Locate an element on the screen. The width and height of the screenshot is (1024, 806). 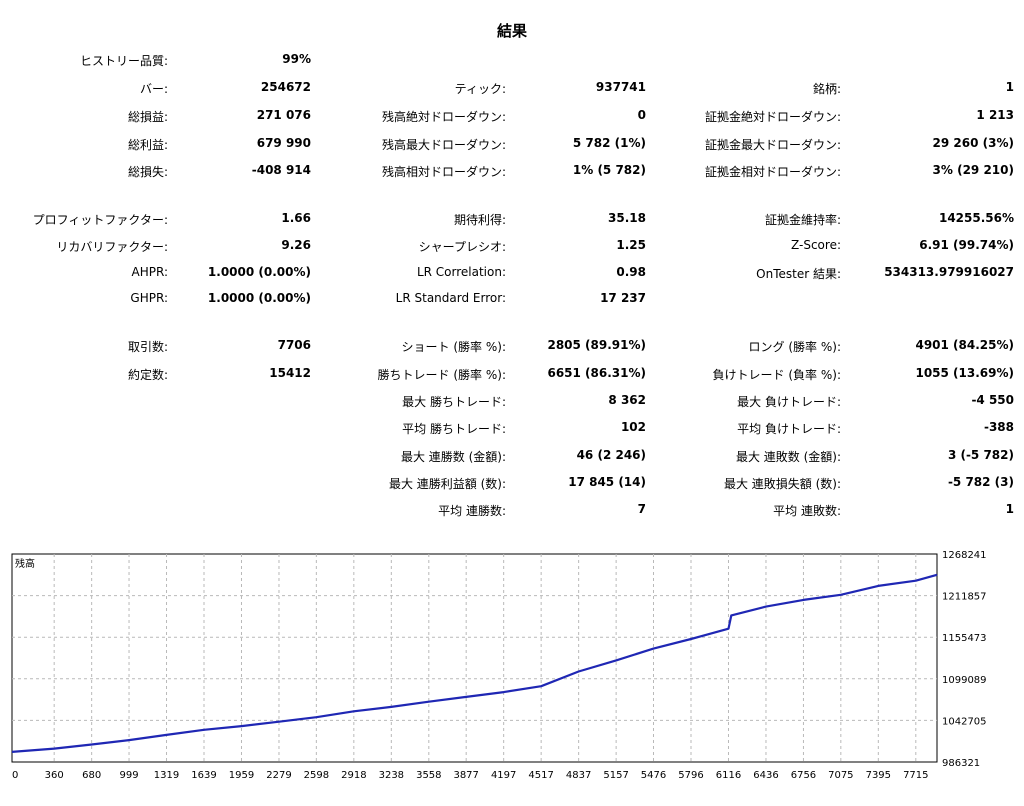
stat-value: 35.18 is located at coordinates (627, 218).